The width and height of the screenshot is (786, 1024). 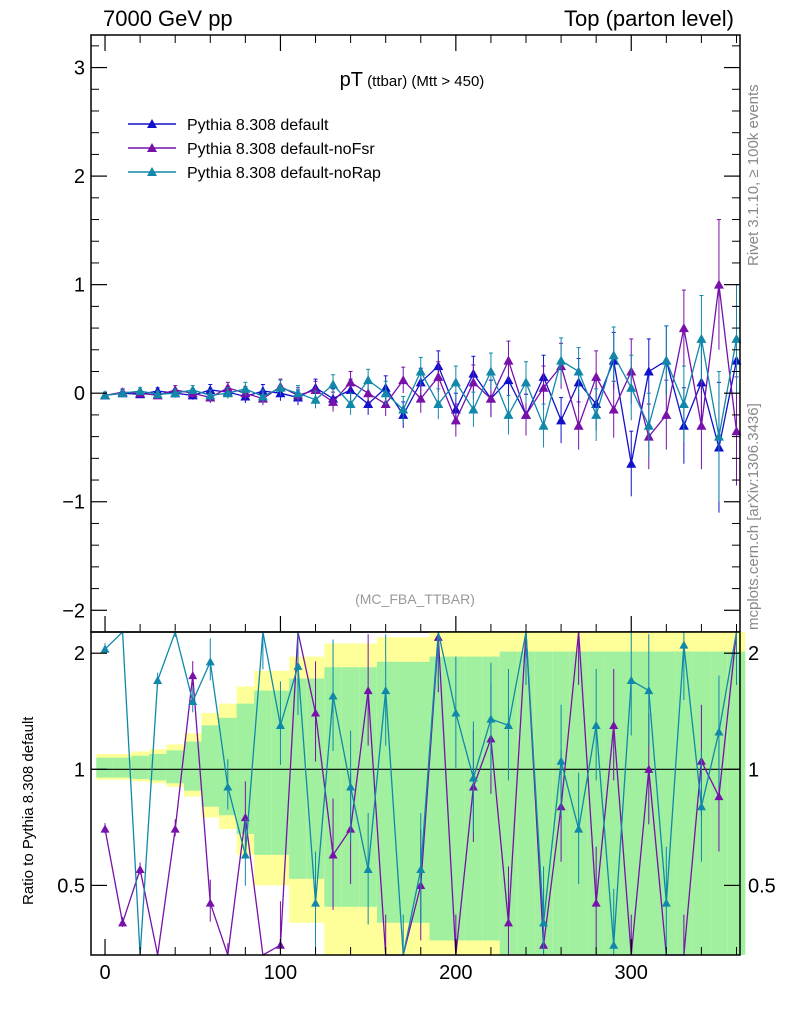 What do you see at coordinates (79, 394) in the screenshot?
I see `y-tick-label: 0` at bounding box center [79, 394].